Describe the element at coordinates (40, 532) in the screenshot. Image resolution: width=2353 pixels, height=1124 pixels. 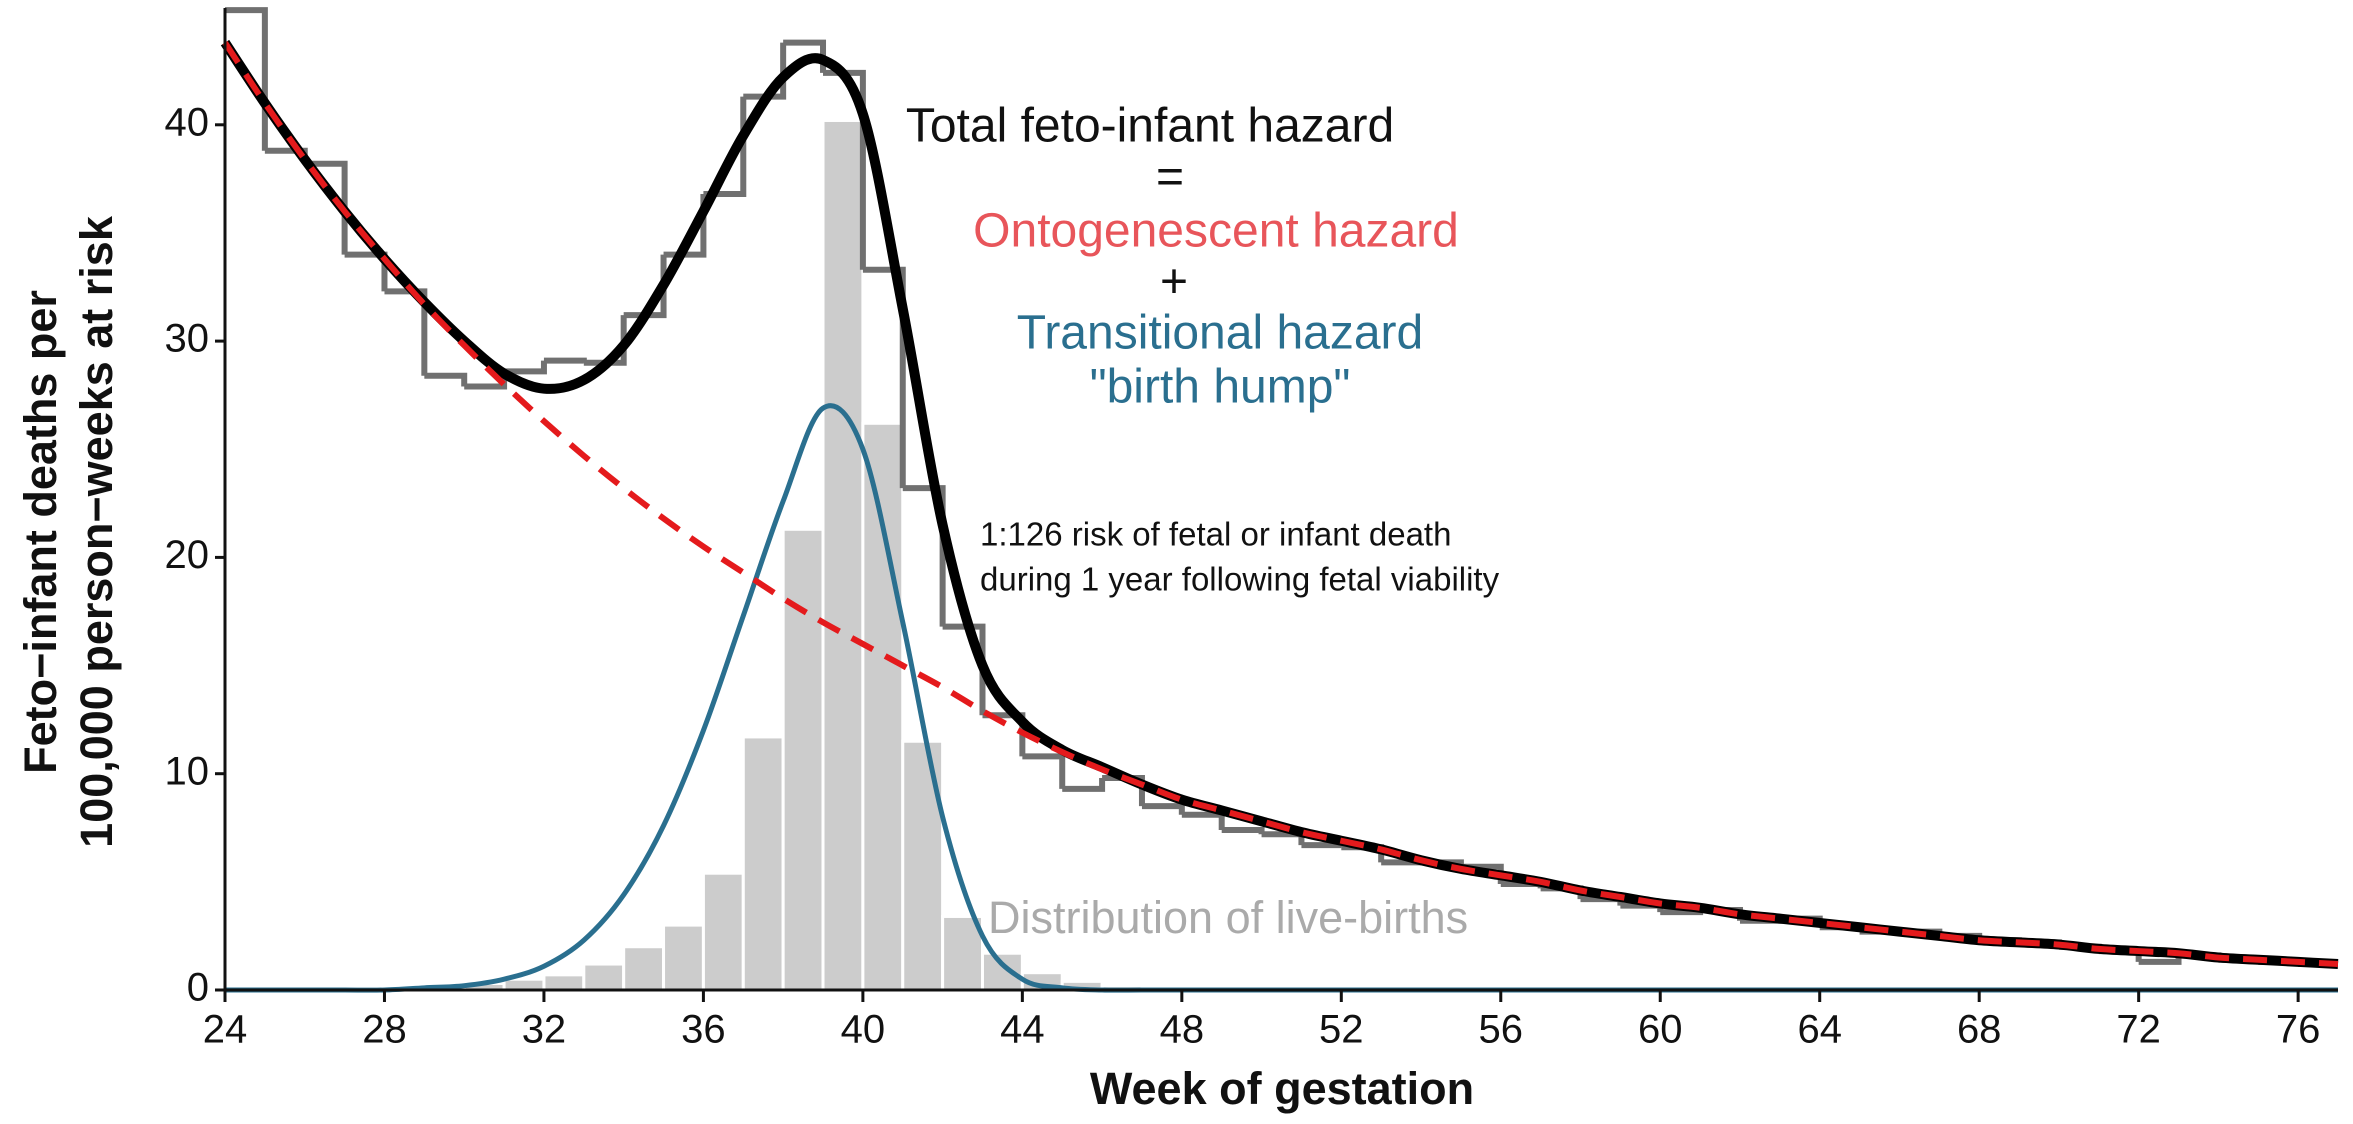
I see `y-axis-title: Feto−infant deaths per` at that location.